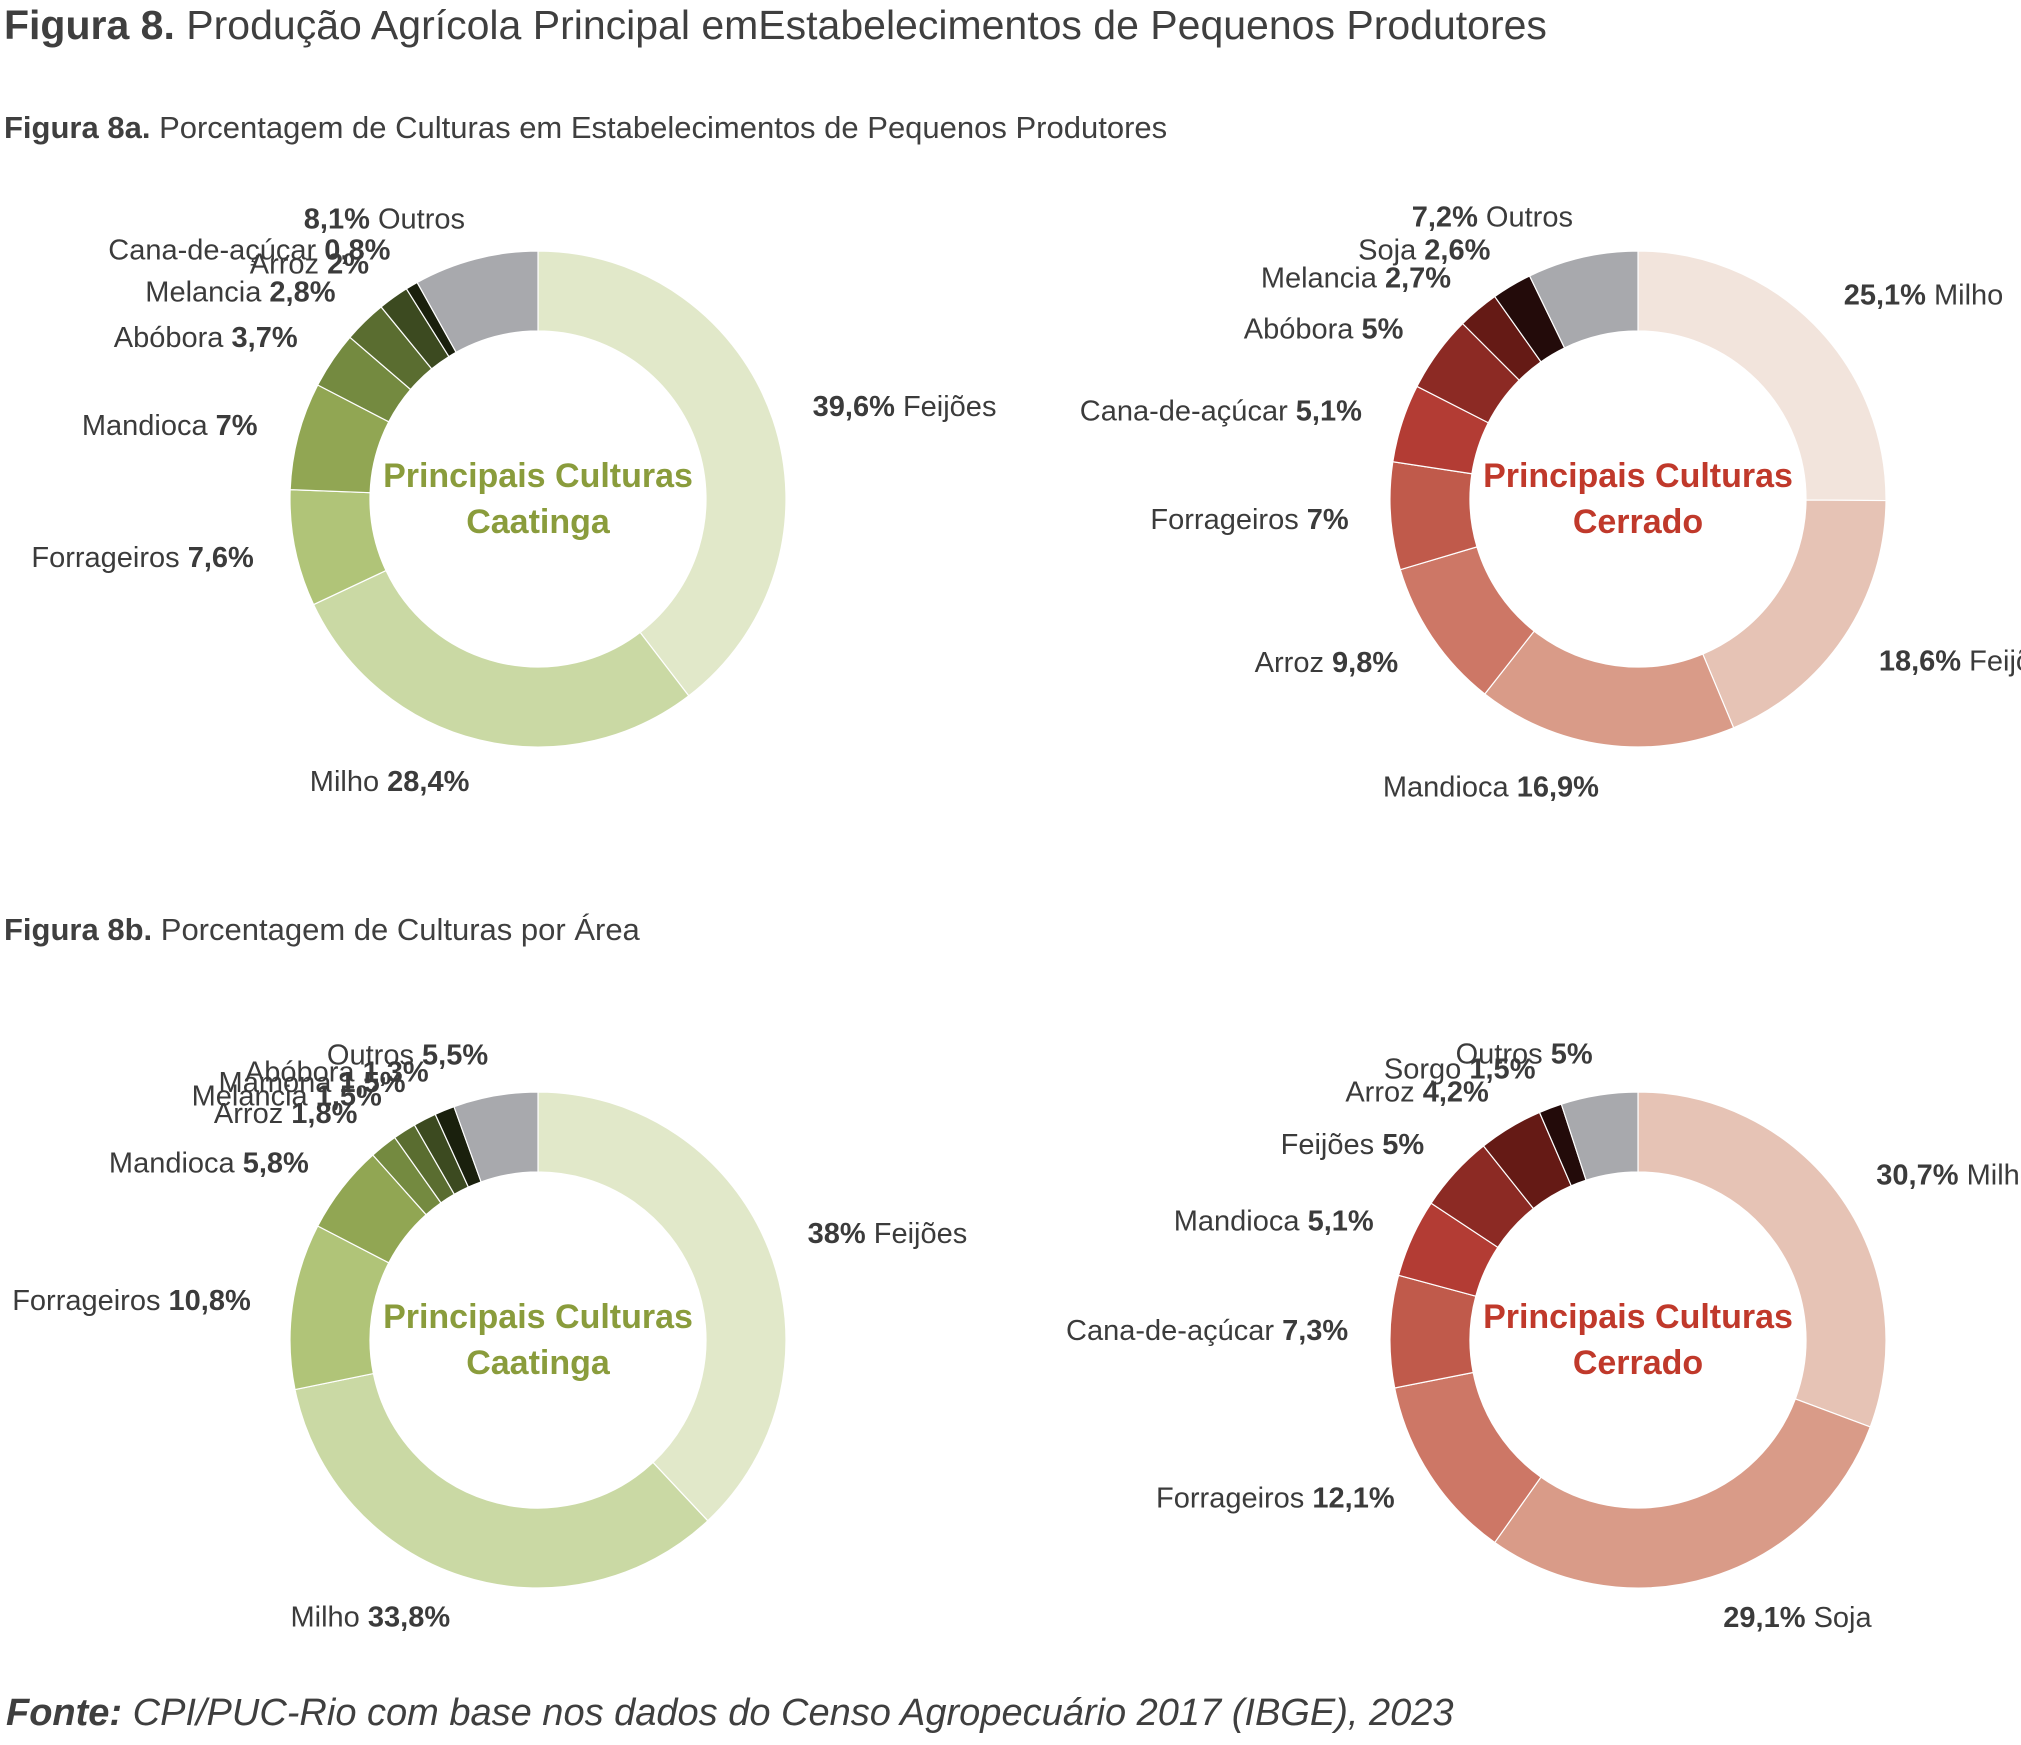 Image resolution: width=2021 pixels, height=1745 pixels. I want to click on donut-1-label-mandioca: Mandioca 7%, so click(170, 426).